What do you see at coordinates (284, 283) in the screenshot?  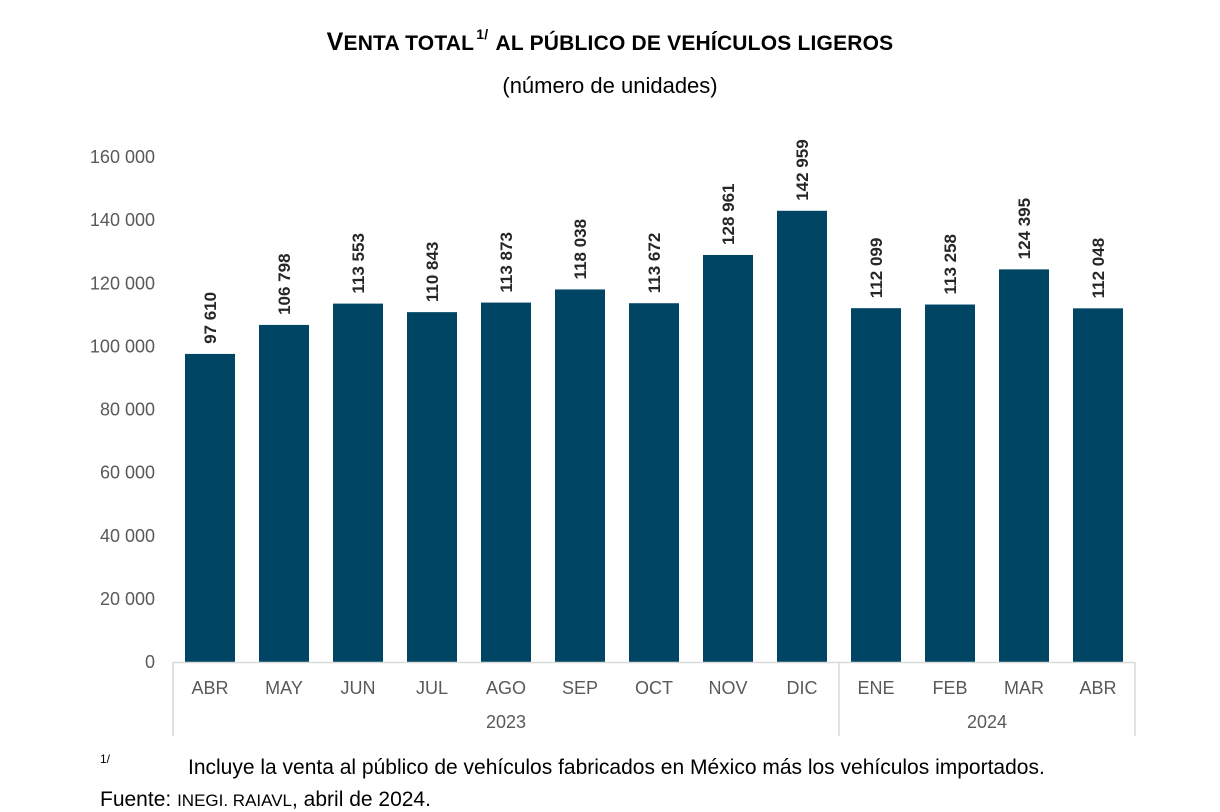 I see `value-label: 106 798` at bounding box center [284, 283].